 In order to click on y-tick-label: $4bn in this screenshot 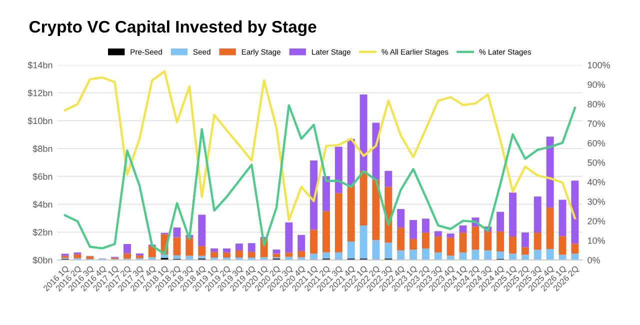, I will do `click(42, 204)`.